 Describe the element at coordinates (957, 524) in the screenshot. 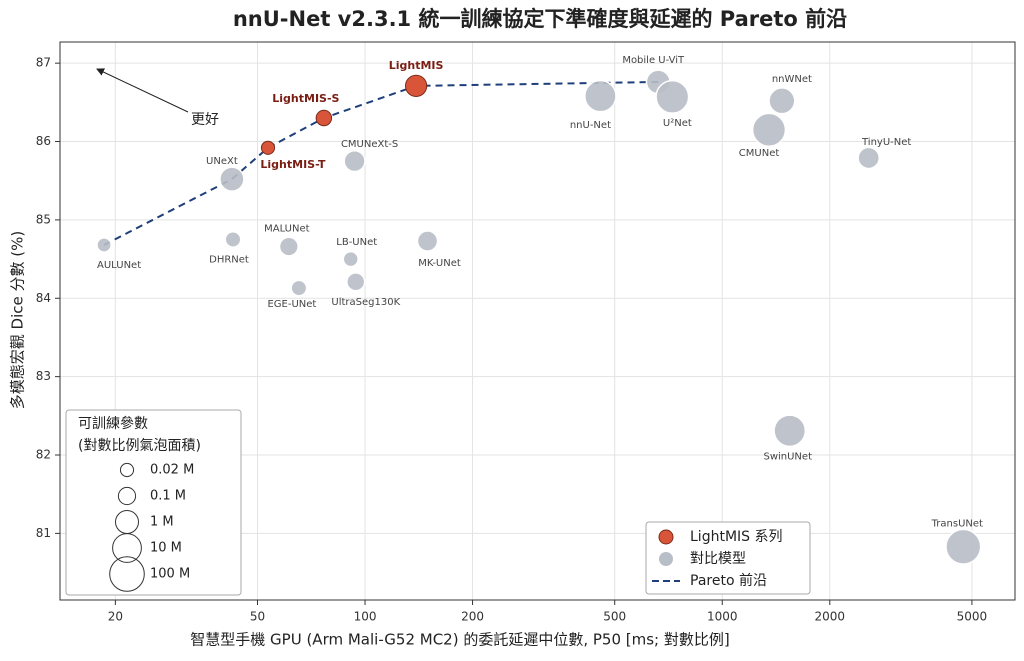

I see `point-label: TransUNet` at that location.